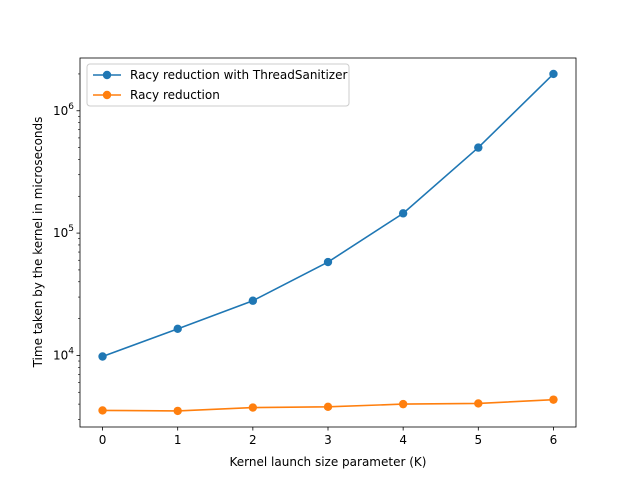  Describe the element at coordinates (63, 354) in the screenshot. I see `y-tick-label: 10⁴` at that location.